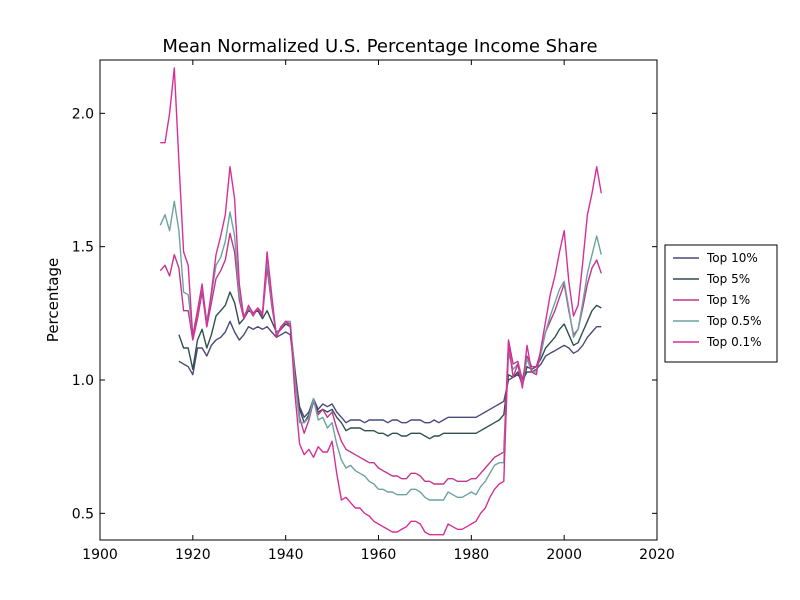 Image resolution: width=800 pixels, height=600 pixels. I want to click on y-tick-label: 0.5, so click(83, 514).